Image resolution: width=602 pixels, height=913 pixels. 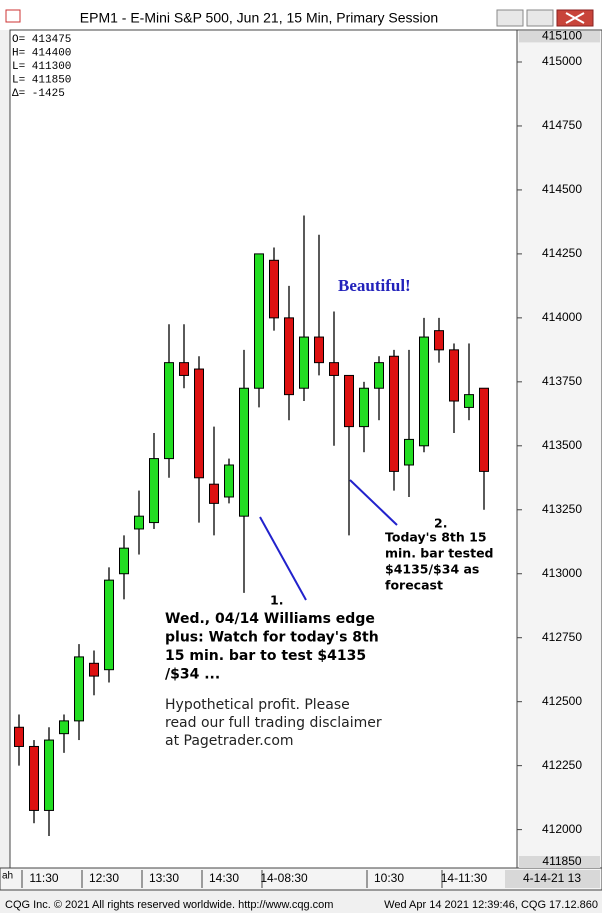 What do you see at coordinates (540, 18) in the screenshot?
I see `maximize-button` at bounding box center [540, 18].